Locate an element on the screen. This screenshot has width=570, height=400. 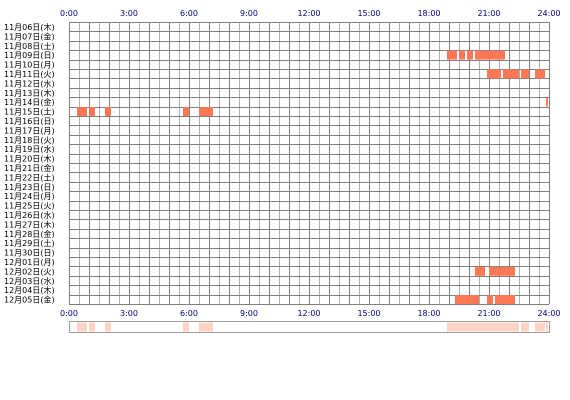
row-label: 11月23日(日) is located at coordinates (29, 187).